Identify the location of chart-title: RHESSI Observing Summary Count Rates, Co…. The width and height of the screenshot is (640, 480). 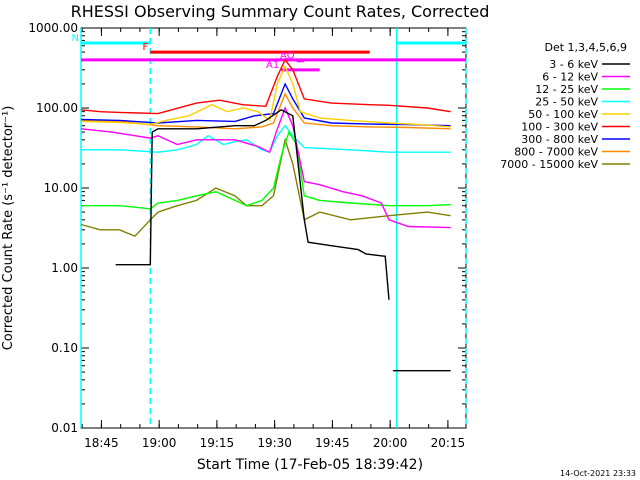
(280, 11).